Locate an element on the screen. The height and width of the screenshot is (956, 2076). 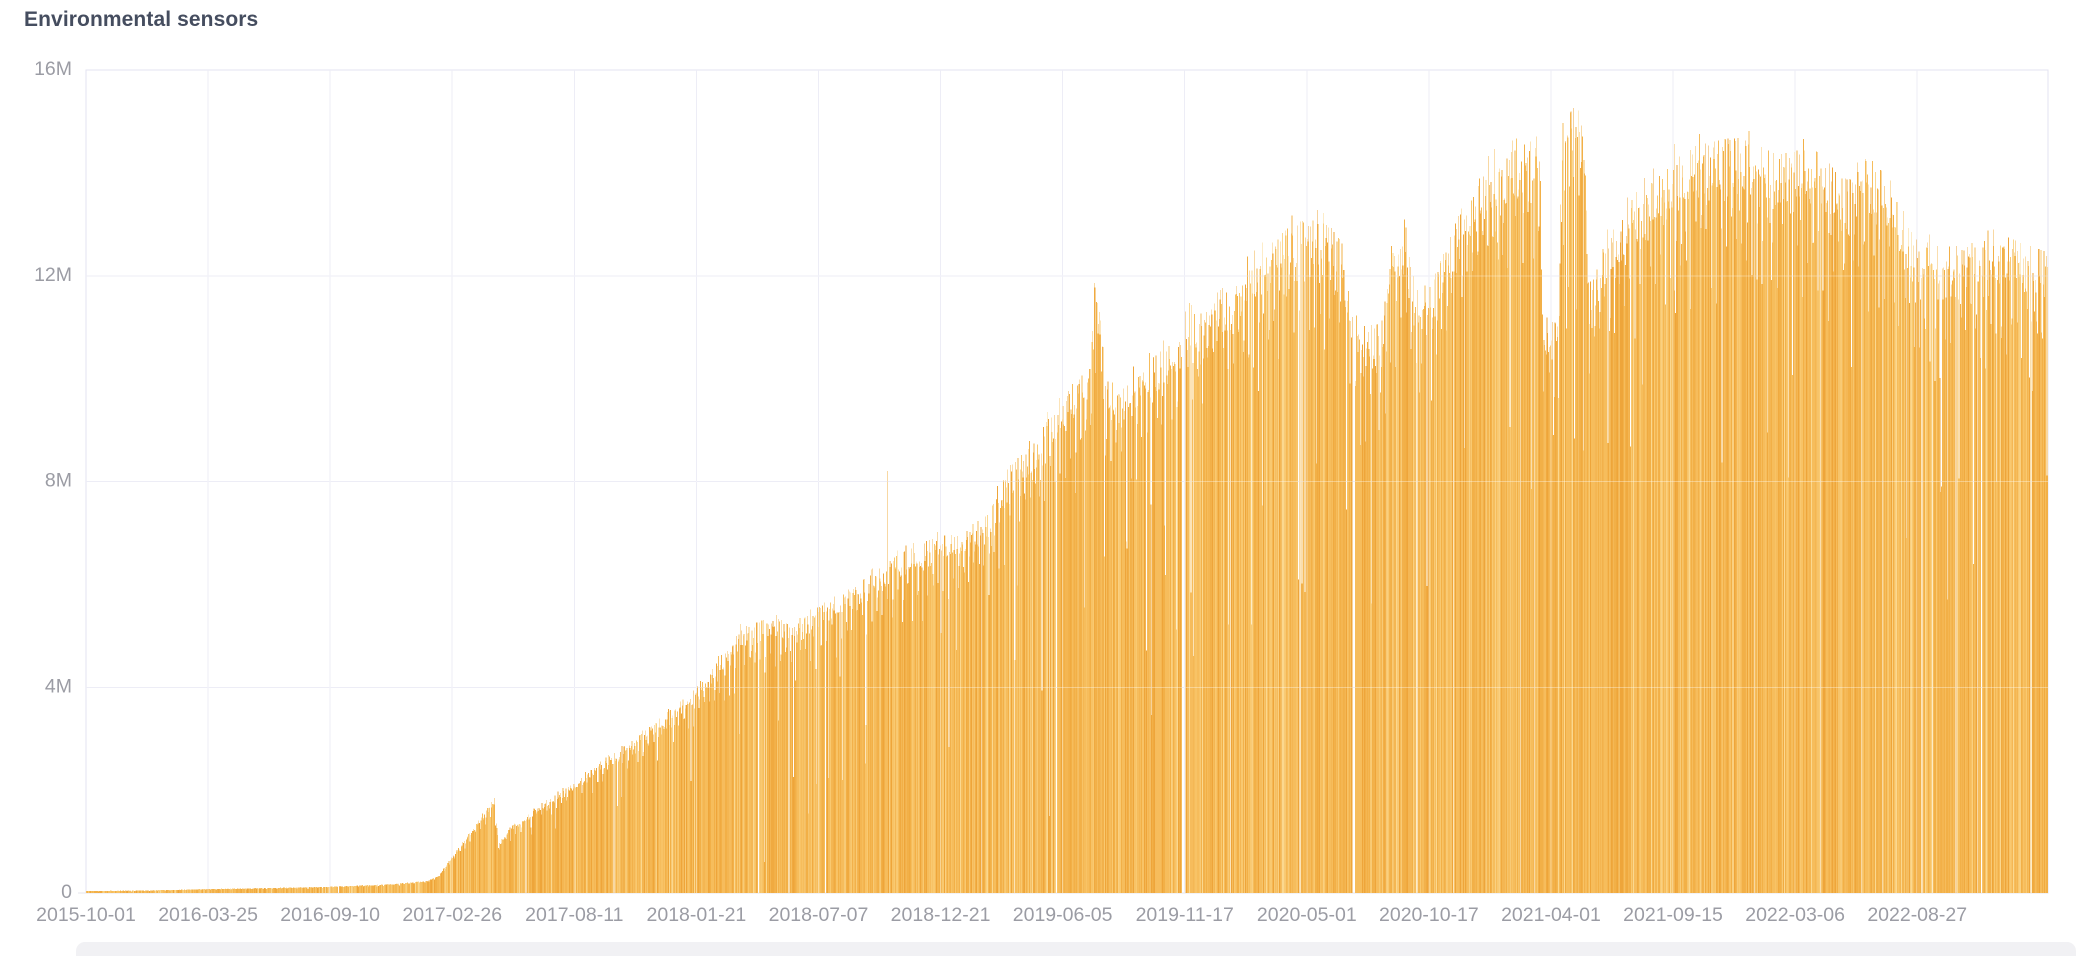
y-tick-label: 4M is located at coordinates (58, 686).